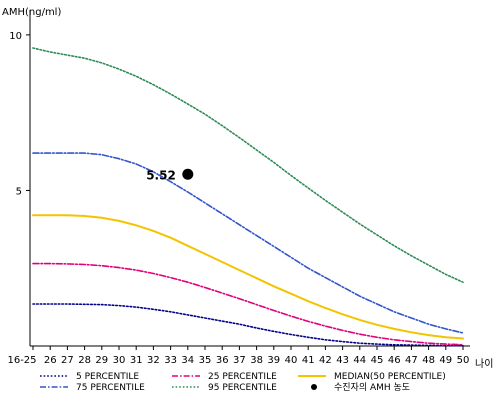 The height and width of the screenshot is (400, 500). What do you see at coordinates (84, 360) in the screenshot?
I see `x-tick-label: 28` at bounding box center [84, 360].